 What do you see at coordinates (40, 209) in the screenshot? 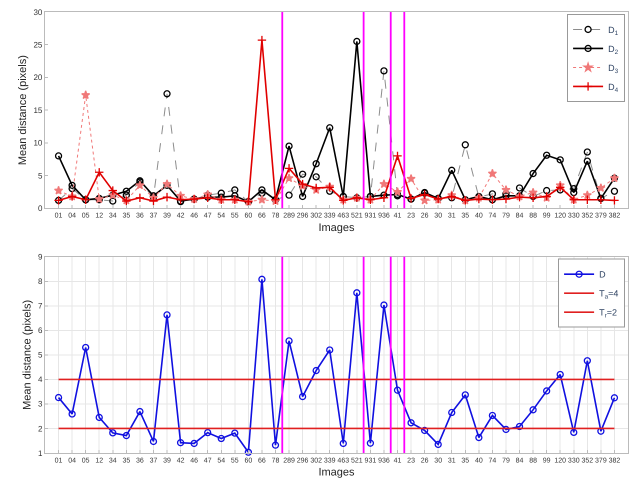
I see `y-tick-label: 0` at bounding box center [40, 209].